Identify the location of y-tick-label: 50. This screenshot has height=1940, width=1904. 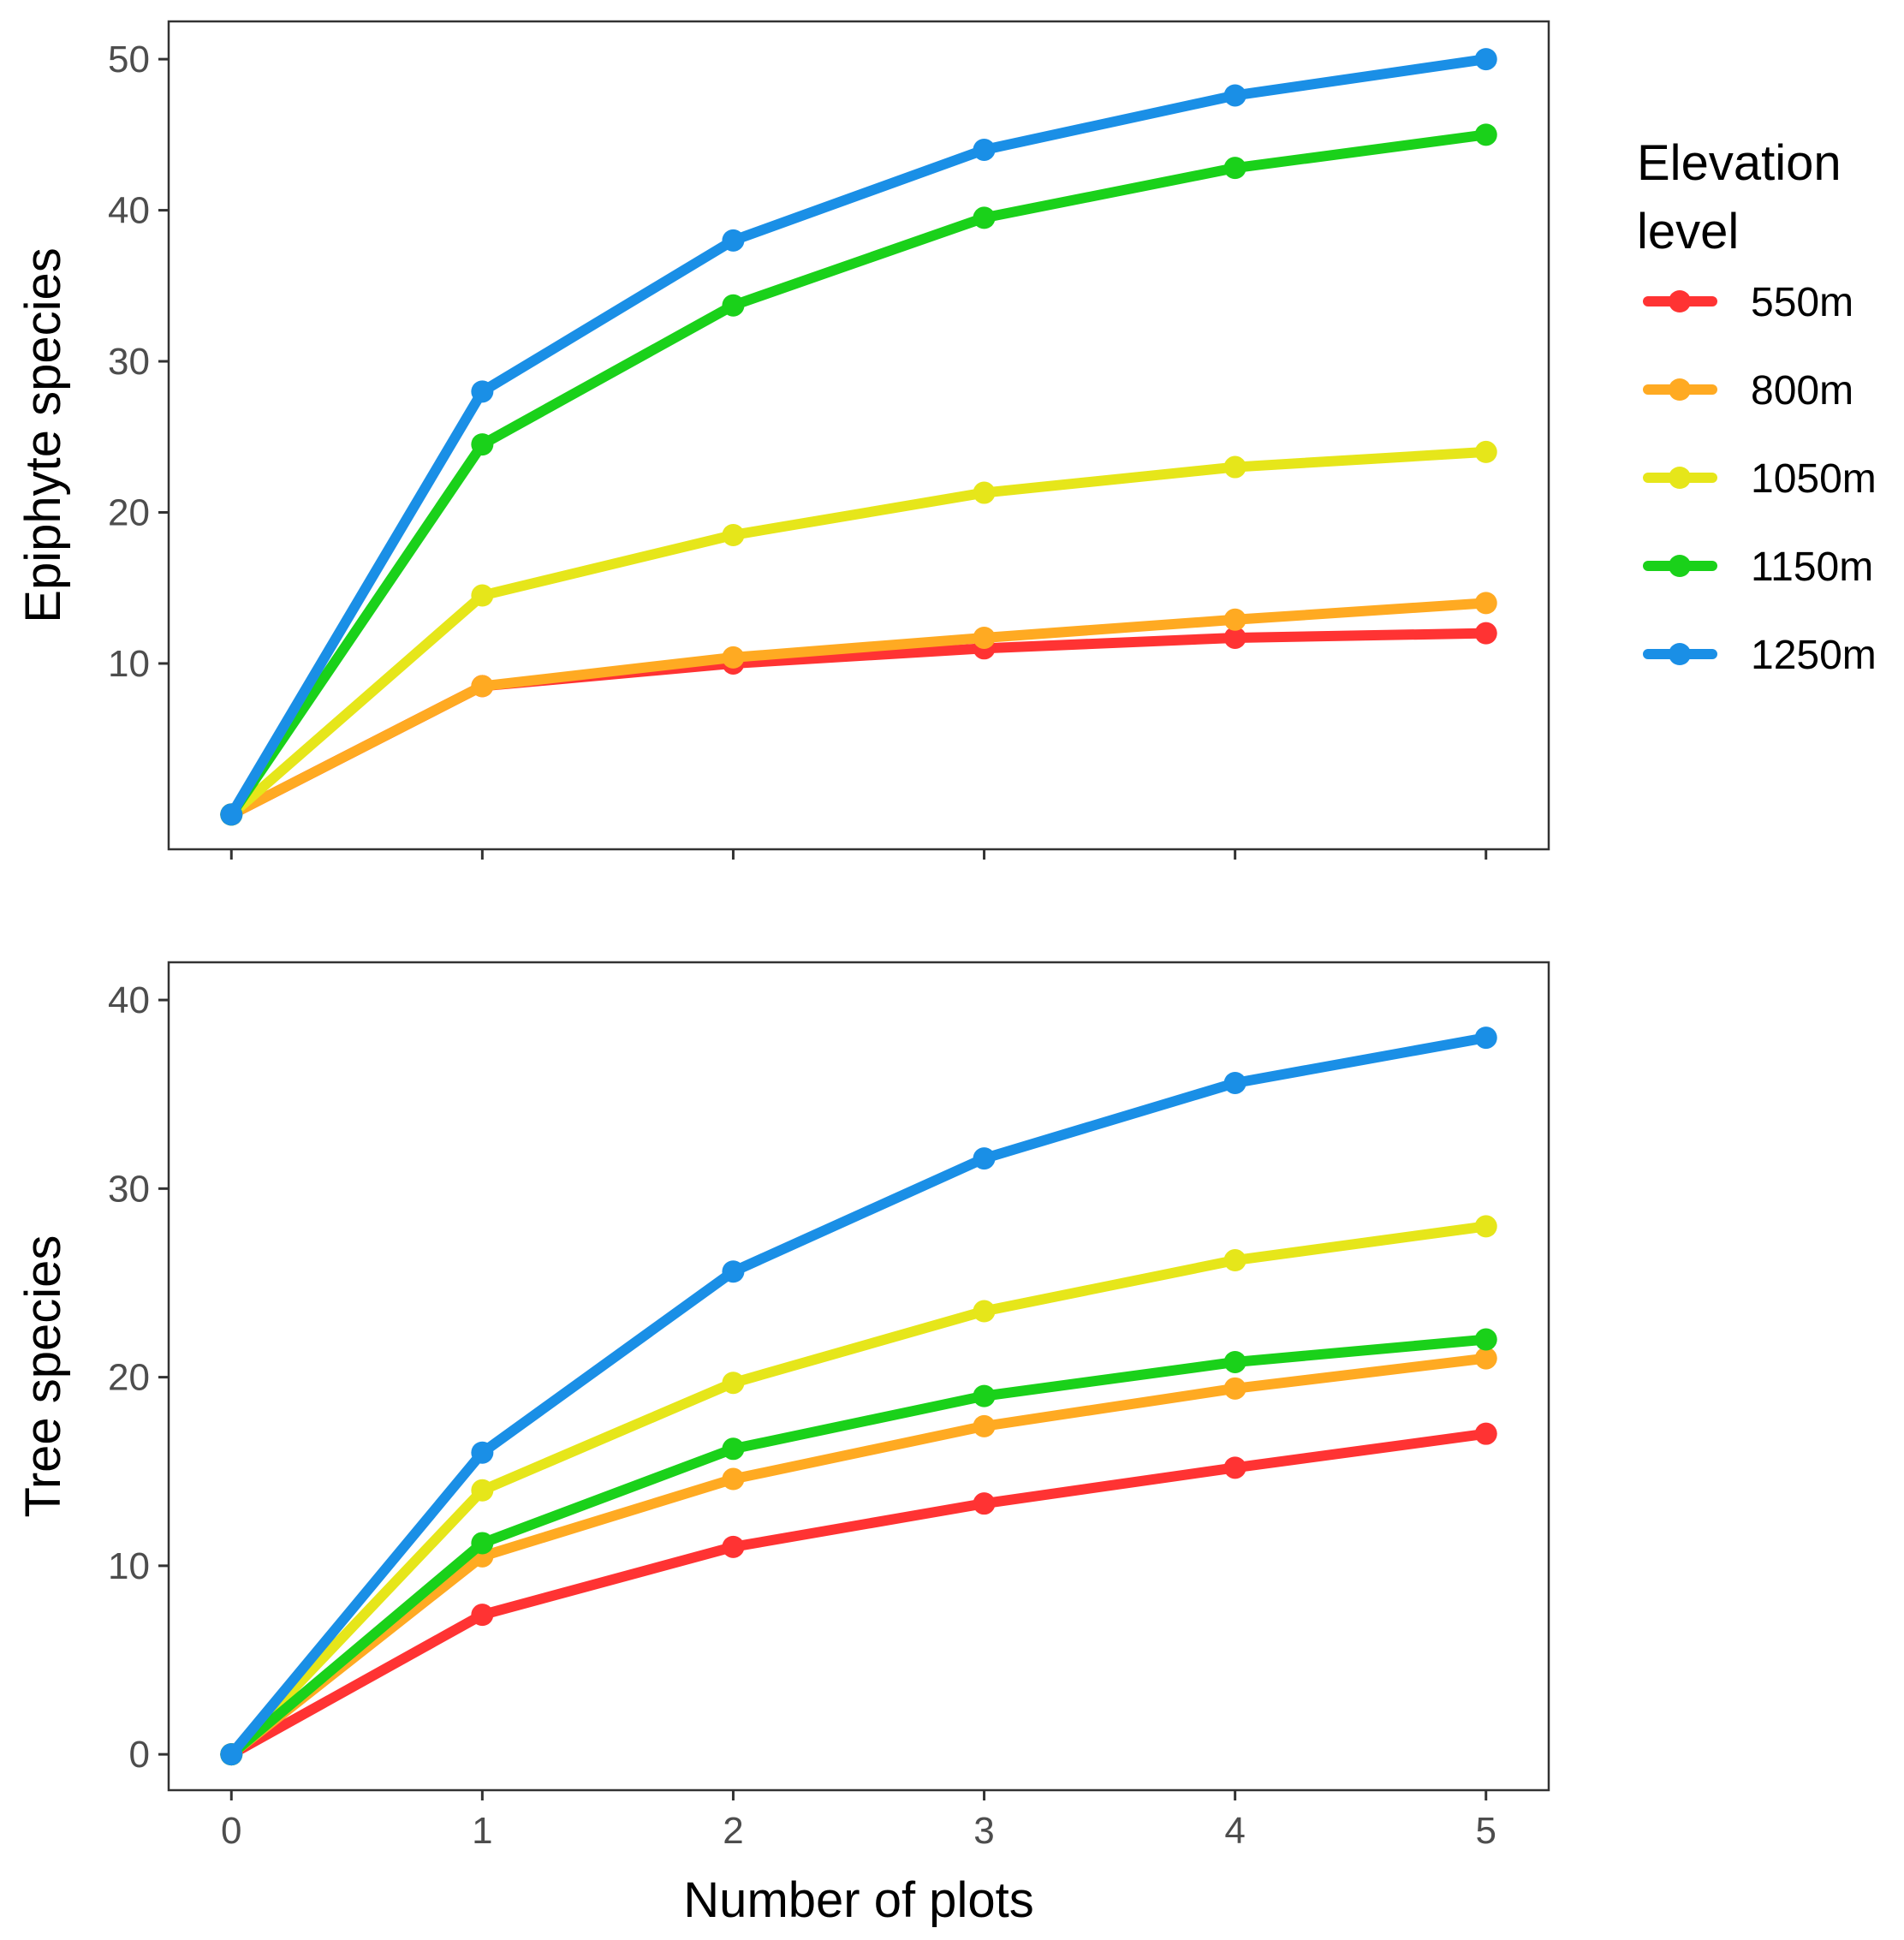
(129, 60).